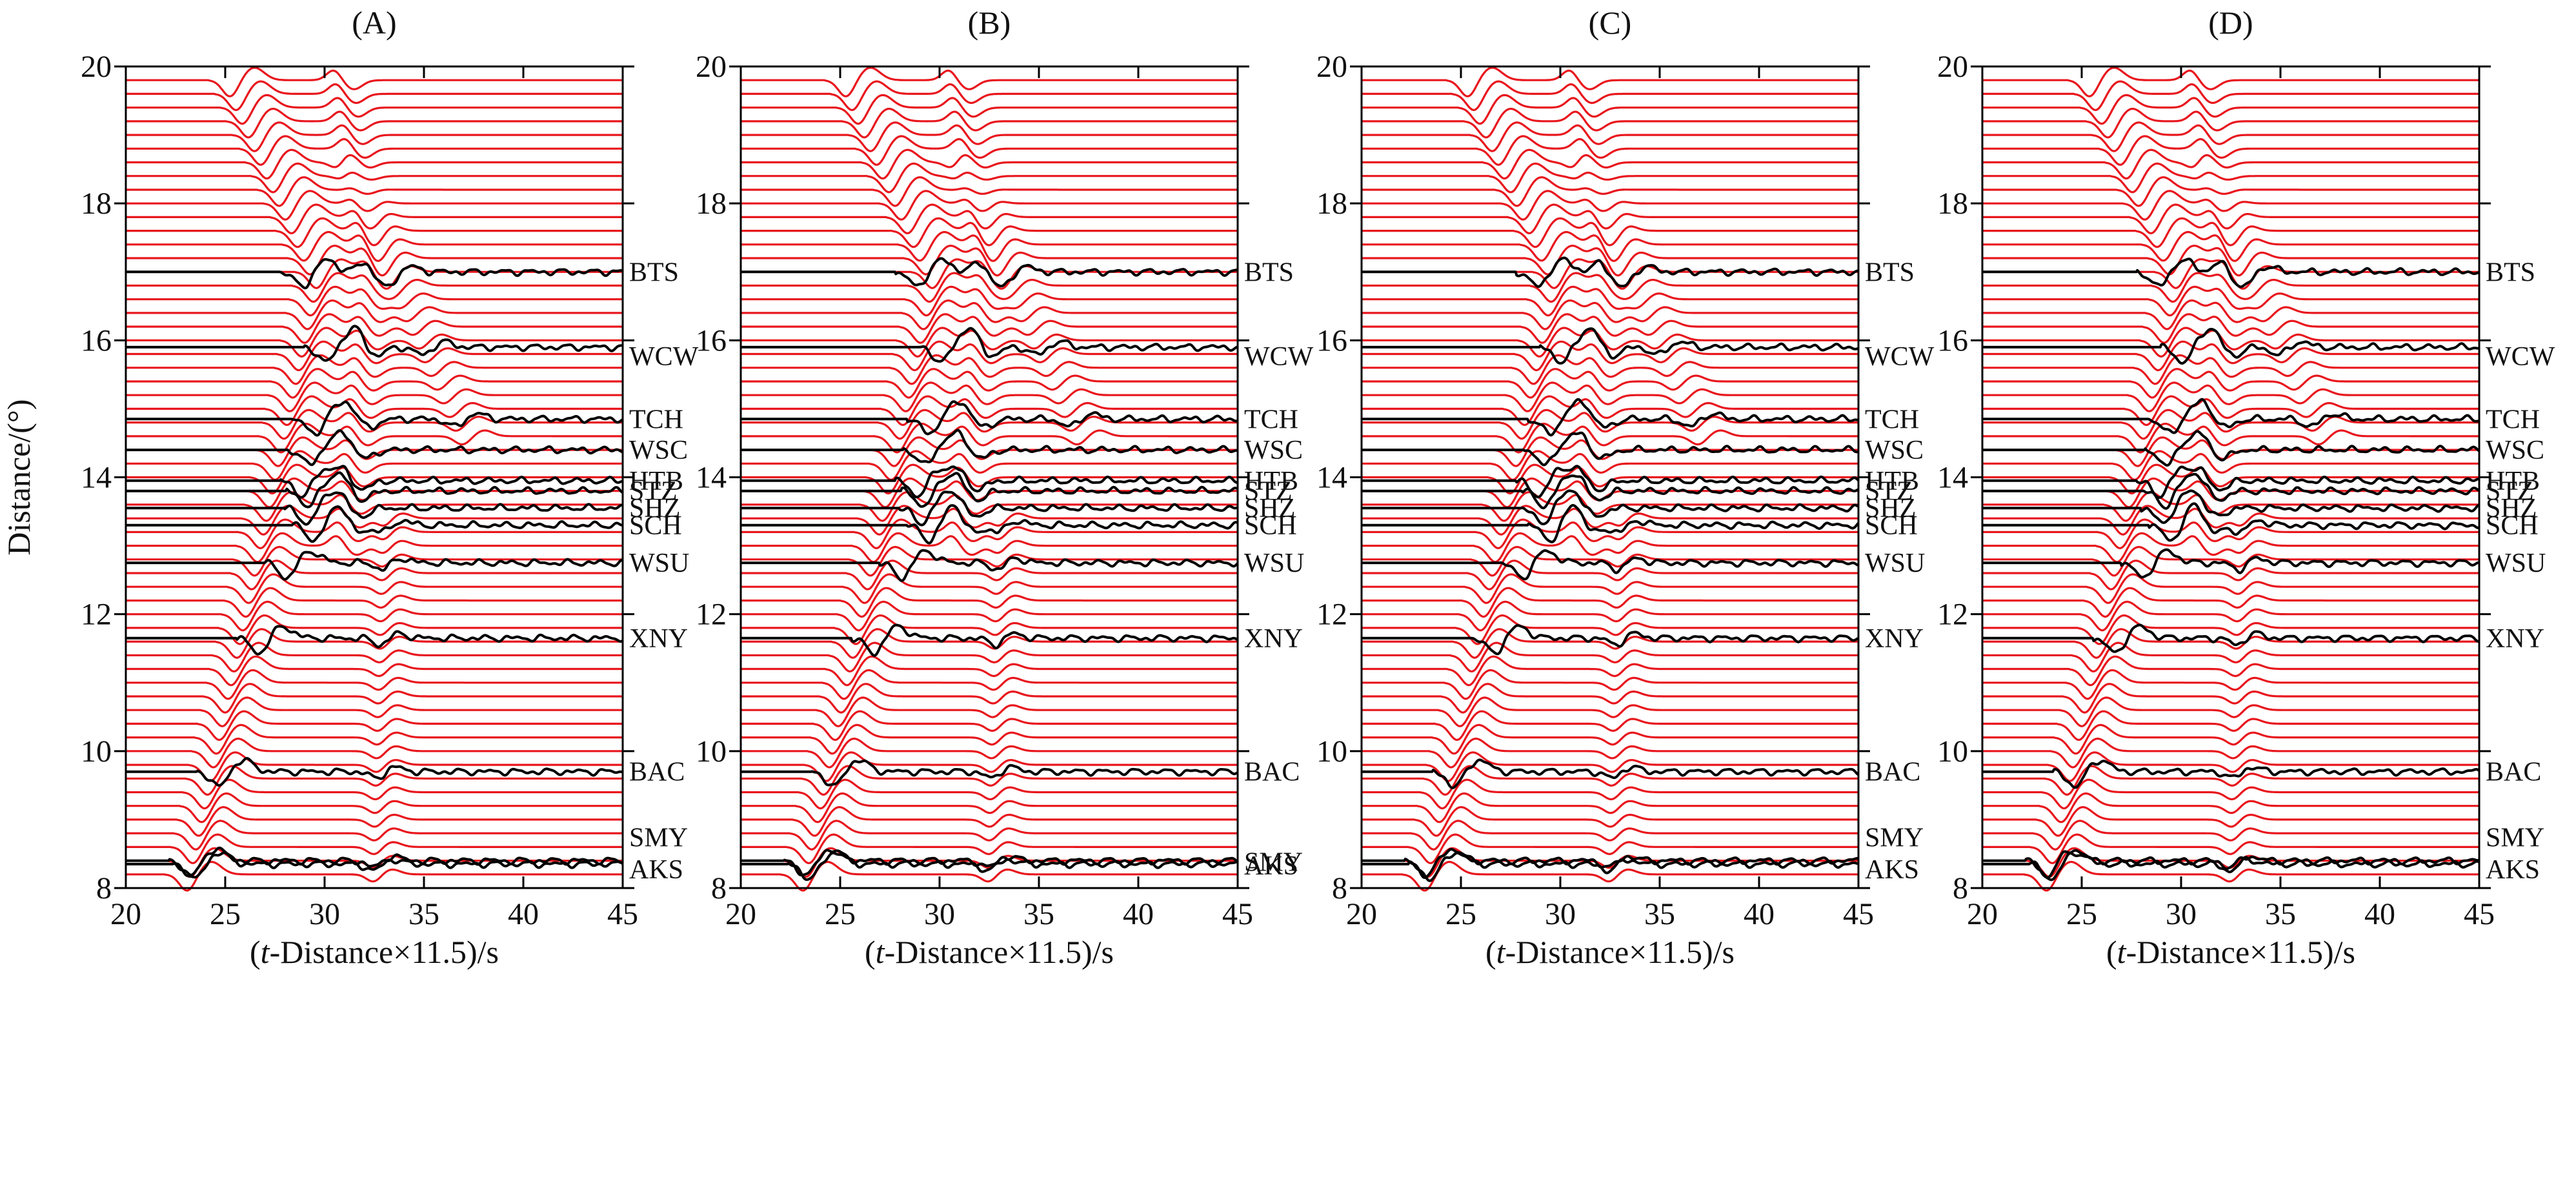  Describe the element at coordinates (1983, 914) in the screenshot. I see `x-tick-label: 20` at that location.